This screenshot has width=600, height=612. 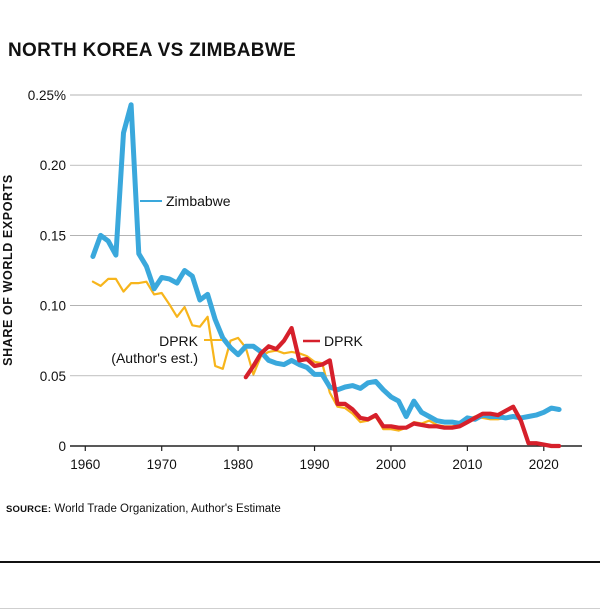 I want to click on y-axis-title: SHARE OF WORLD EXPORTS, so click(x=8, y=270).